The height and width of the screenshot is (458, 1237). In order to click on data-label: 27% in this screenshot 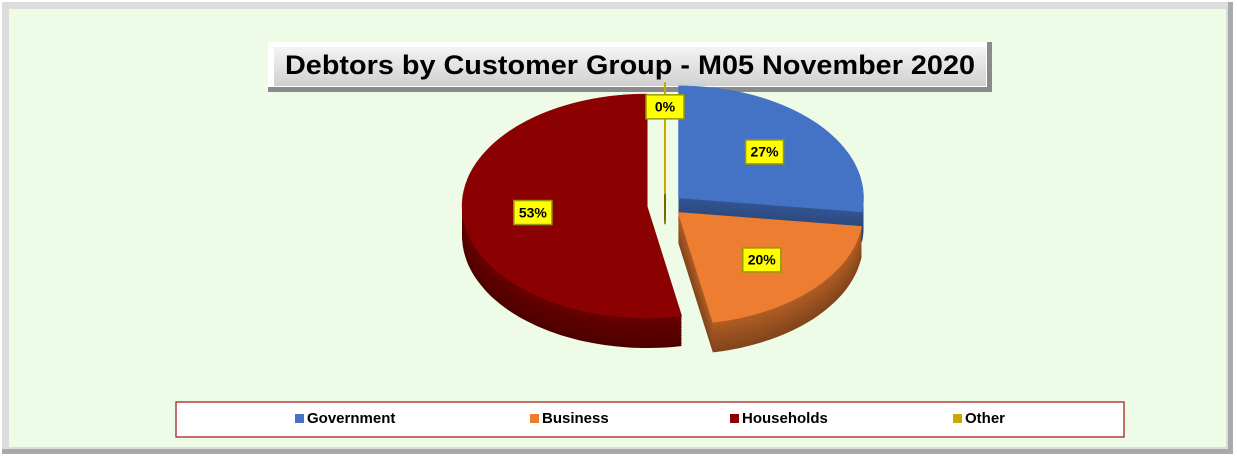, I will do `click(765, 152)`.